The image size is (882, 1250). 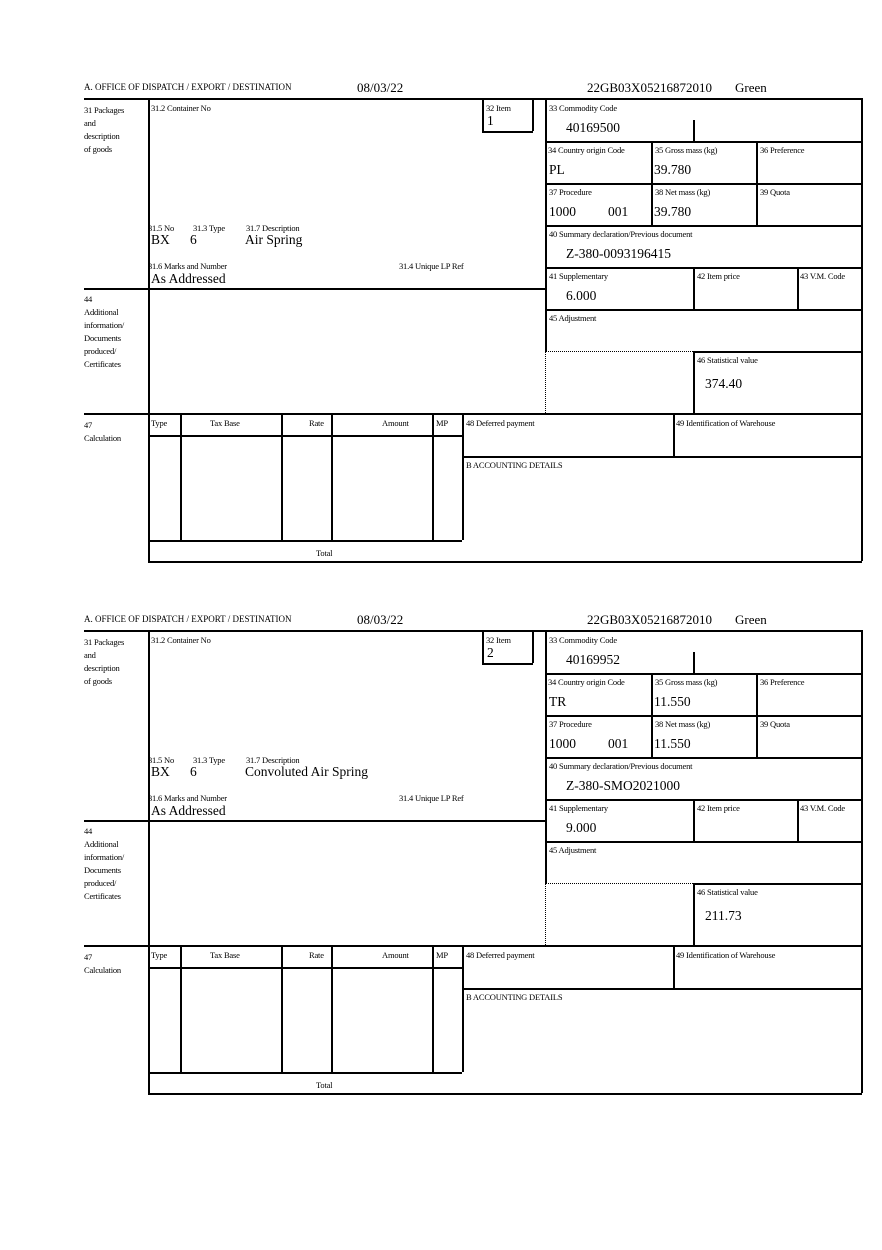 What do you see at coordinates (558, 701) in the screenshot?
I see `country-origin-value: TR` at bounding box center [558, 701].